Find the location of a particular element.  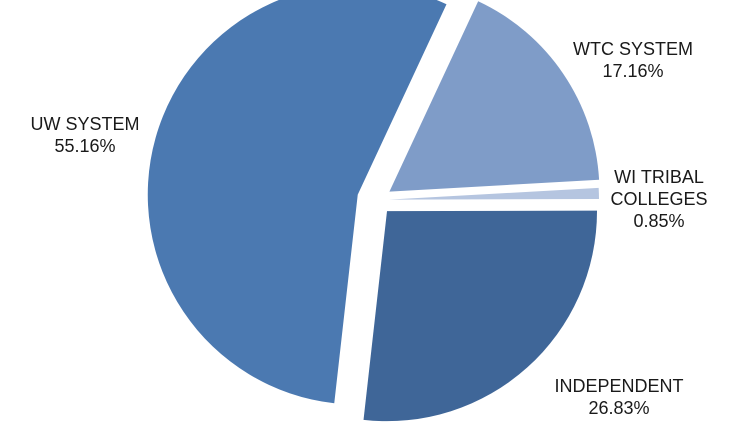

slice-label: INDEPENDENT 26.83% is located at coordinates (618, 397).